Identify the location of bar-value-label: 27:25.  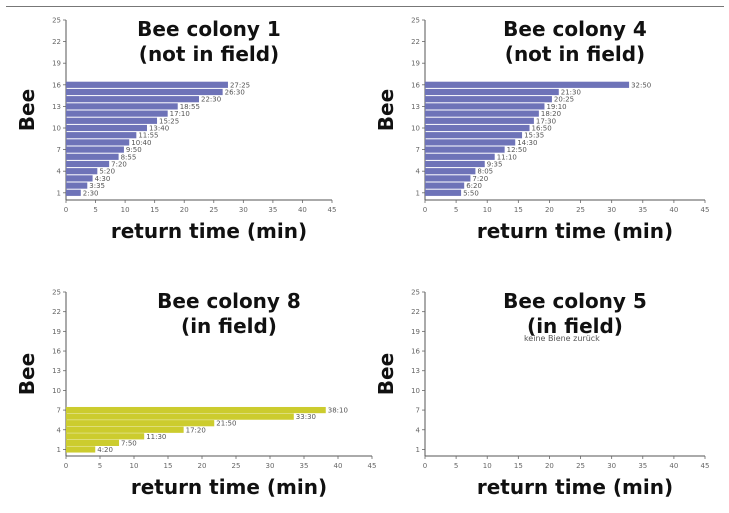
(240, 85).